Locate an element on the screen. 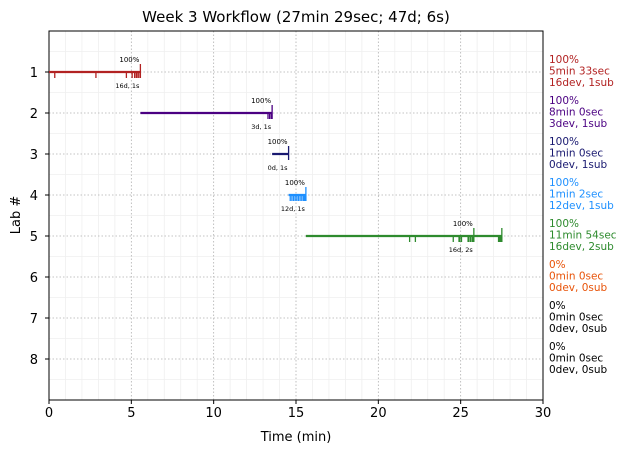 The width and height of the screenshot is (630, 453). lab-8-summary-line: 0% is located at coordinates (557, 347).